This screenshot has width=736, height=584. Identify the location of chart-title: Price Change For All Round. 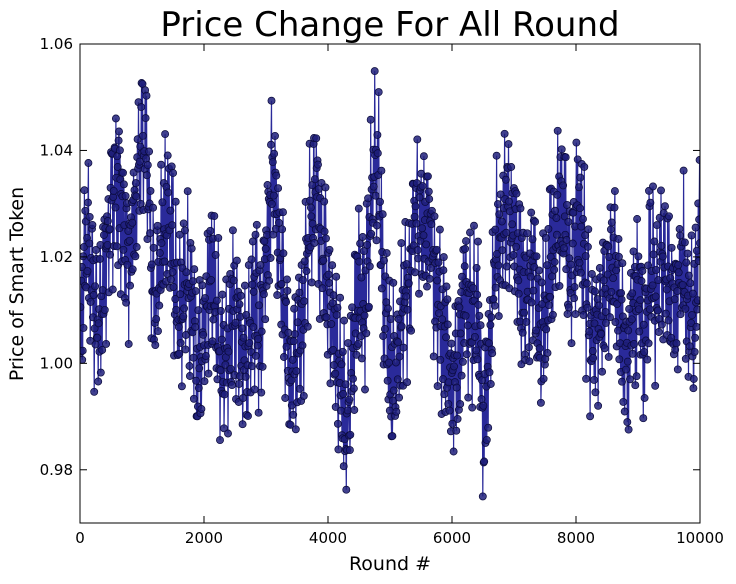
(389, 25).